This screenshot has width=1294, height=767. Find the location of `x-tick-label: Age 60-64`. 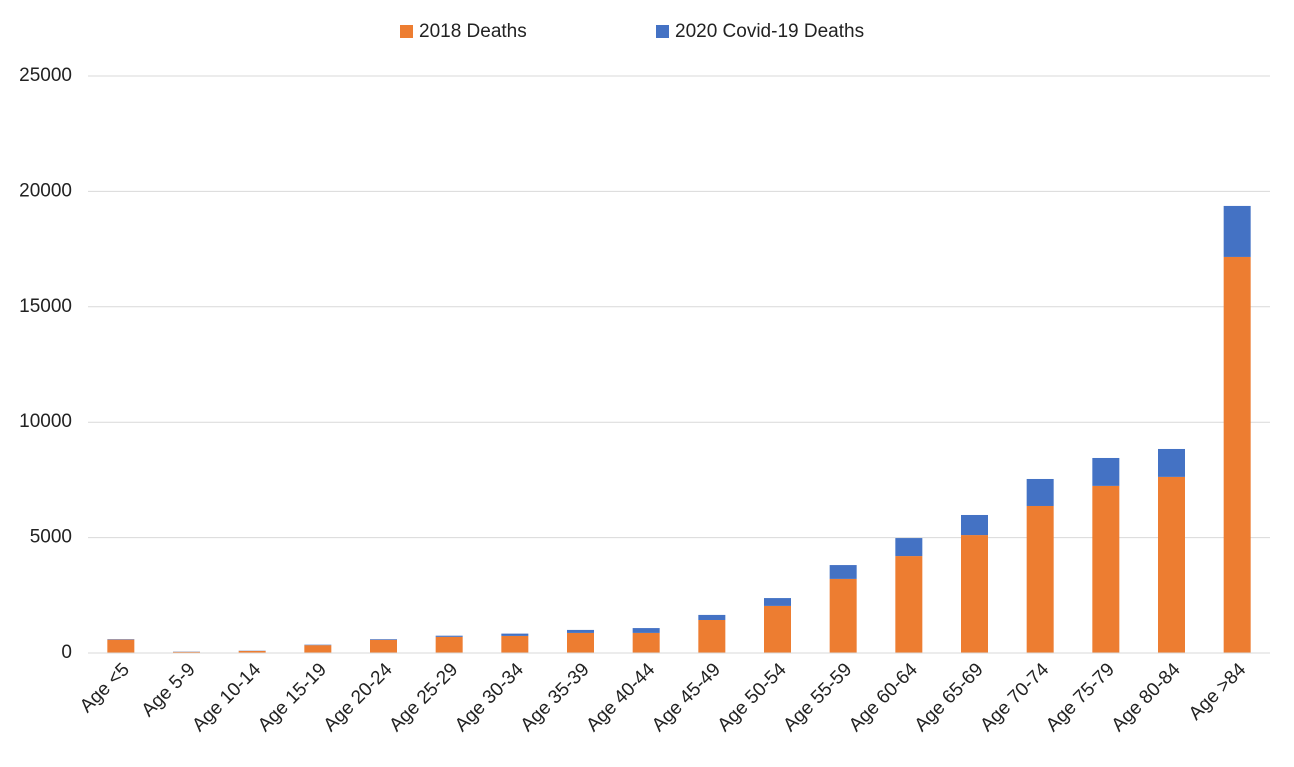

x-tick-label: Age 60-64 is located at coordinates (883, 697).